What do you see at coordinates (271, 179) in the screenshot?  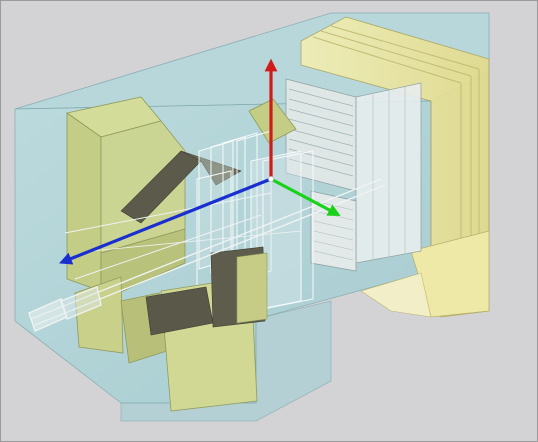 I see `origin-point` at bounding box center [271, 179].